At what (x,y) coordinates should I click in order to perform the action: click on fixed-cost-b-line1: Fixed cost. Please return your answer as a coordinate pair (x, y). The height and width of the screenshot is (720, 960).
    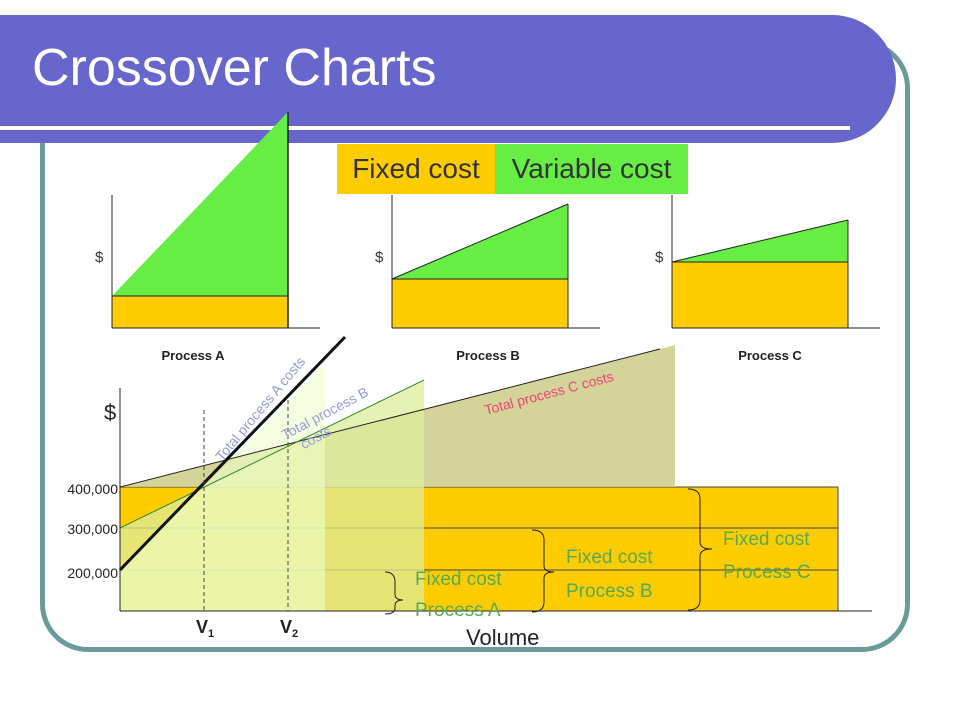
    Looking at the image, I should click on (609, 557).